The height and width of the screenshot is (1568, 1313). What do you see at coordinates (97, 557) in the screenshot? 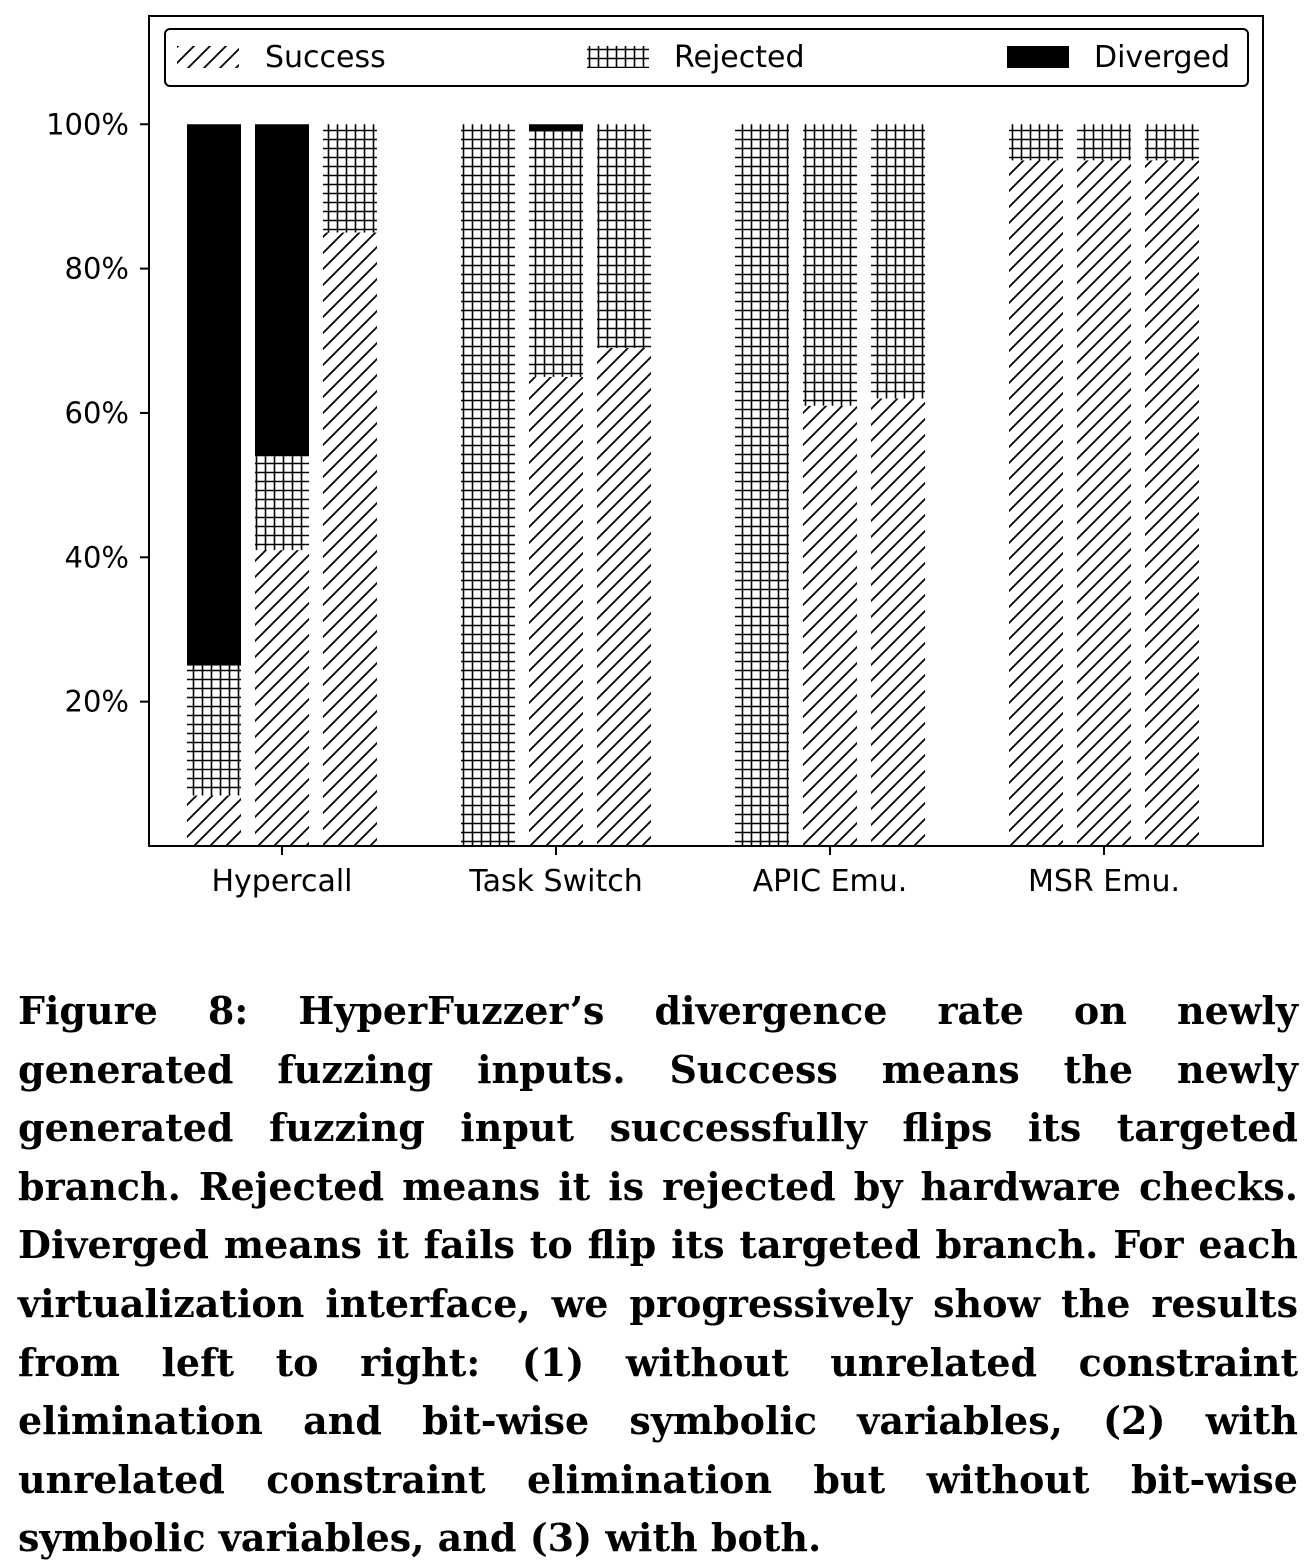
I see `y-tick-label: 40%` at bounding box center [97, 557].